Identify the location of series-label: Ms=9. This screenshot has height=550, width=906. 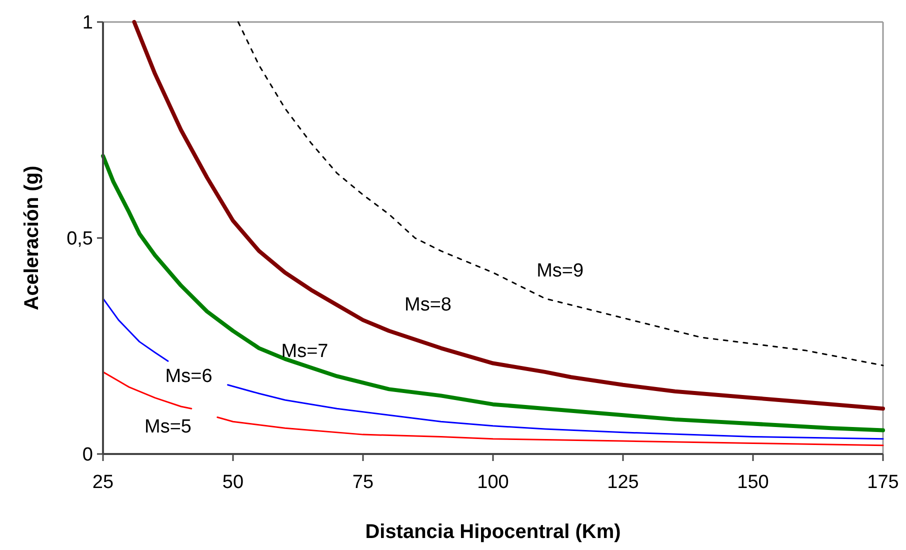
(560, 271).